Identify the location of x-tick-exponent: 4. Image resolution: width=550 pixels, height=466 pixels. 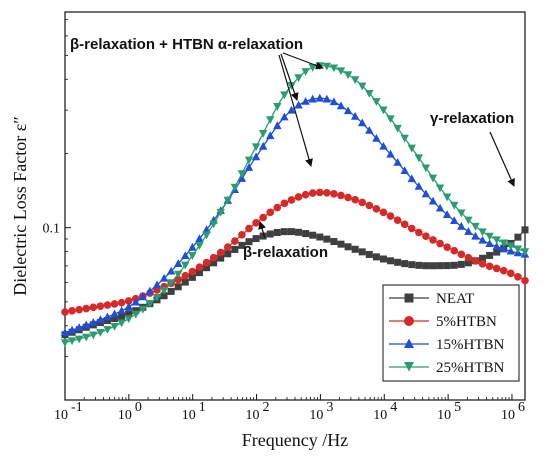
(393, 407).